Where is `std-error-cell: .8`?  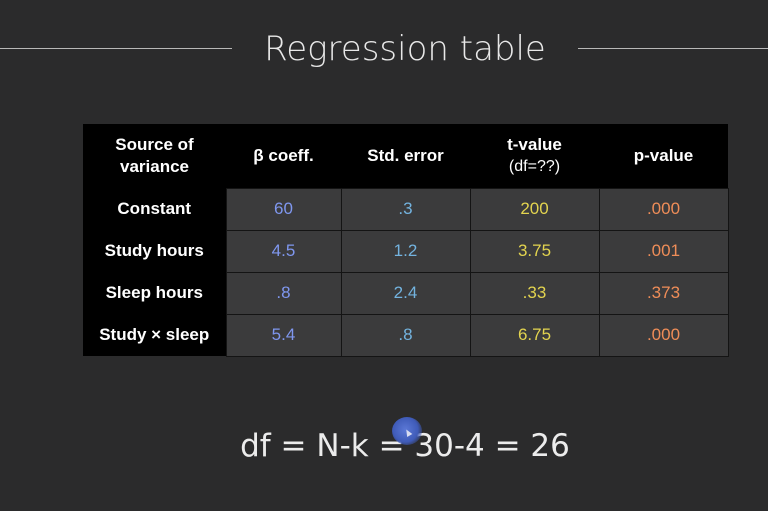 std-error-cell: .8 is located at coordinates (405, 335).